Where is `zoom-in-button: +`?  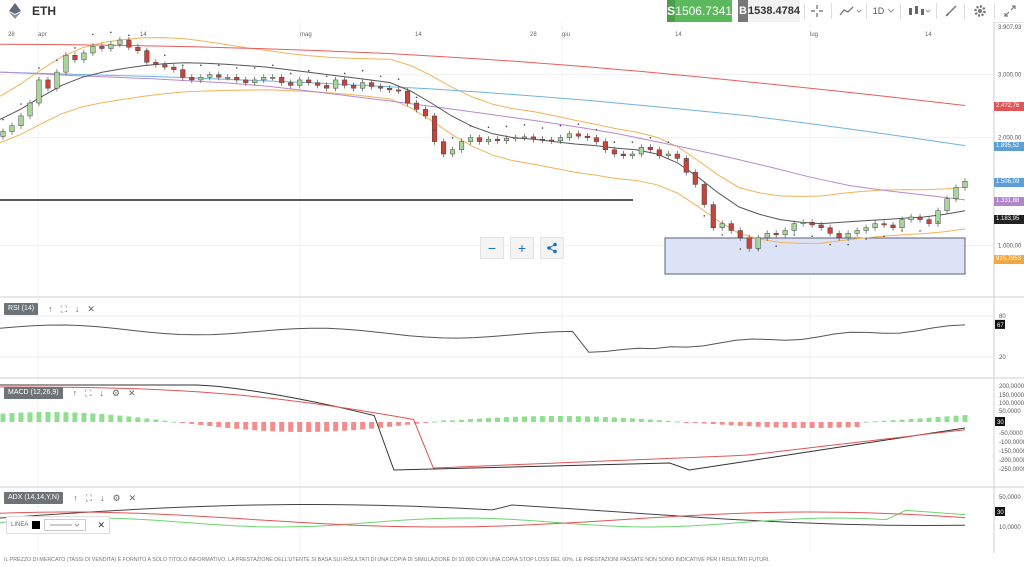
zoom-in-button: + is located at coordinates (522, 248).